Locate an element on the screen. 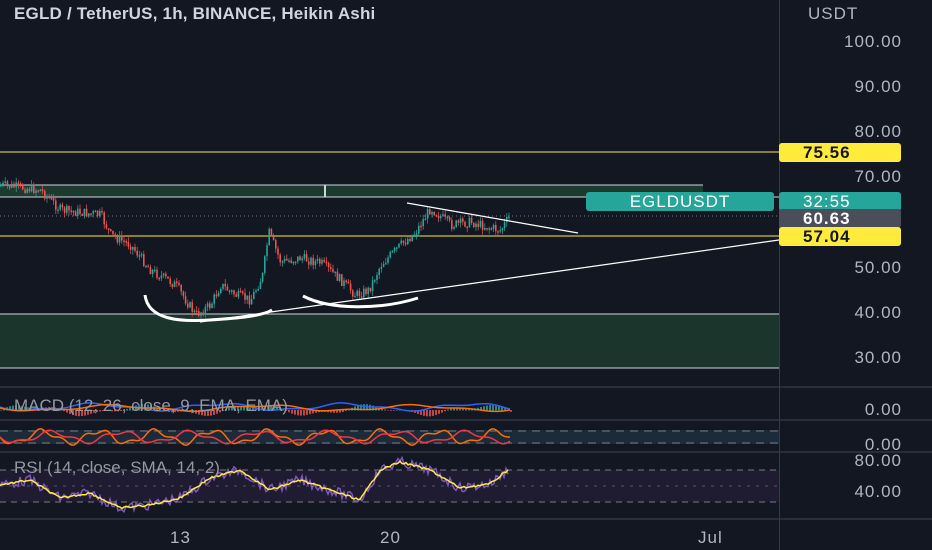 This screenshot has height=550, width=932. lower-level-price-tag: 57.04 is located at coordinates (840, 236).